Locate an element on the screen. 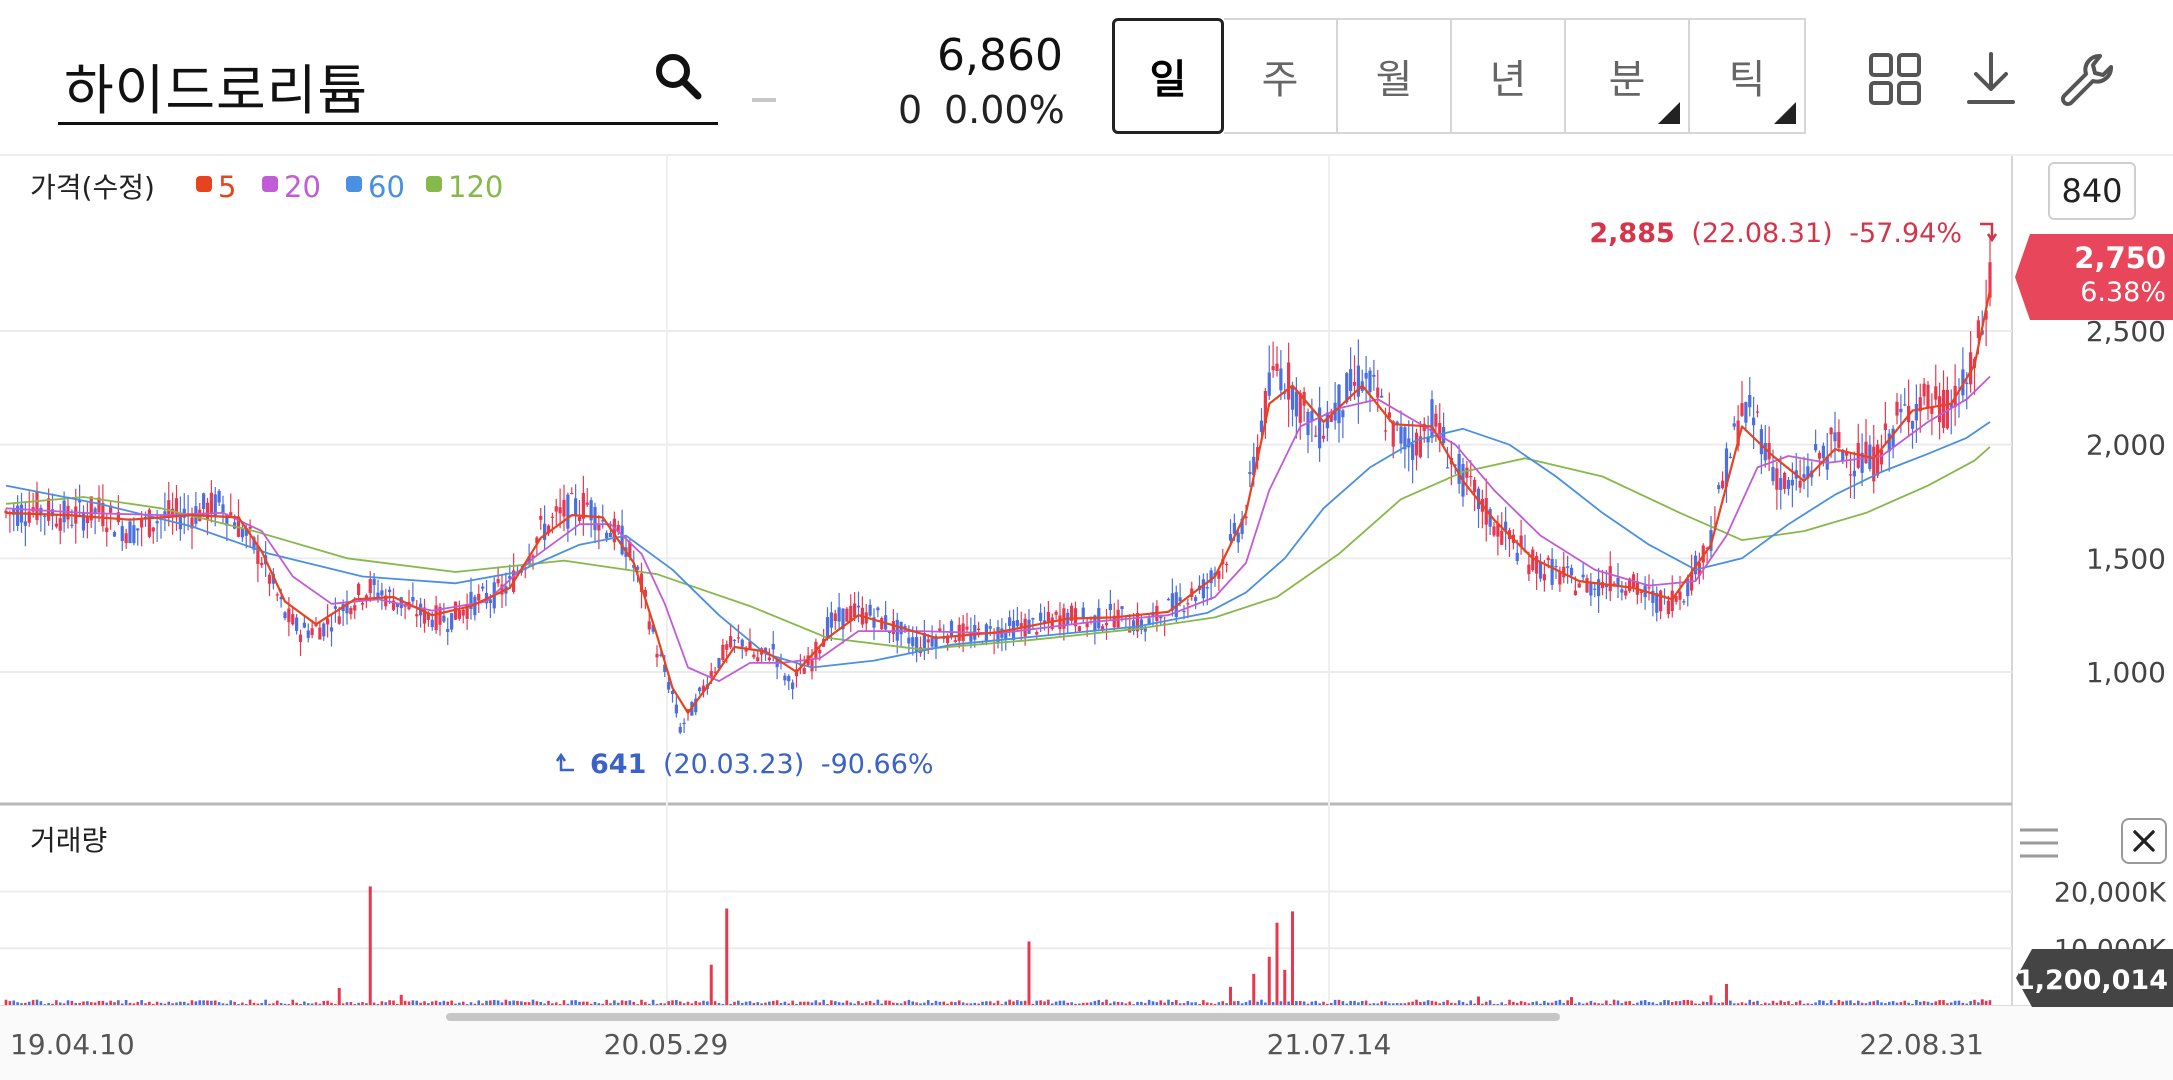  close-icon is located at coordinates (2144, 841).